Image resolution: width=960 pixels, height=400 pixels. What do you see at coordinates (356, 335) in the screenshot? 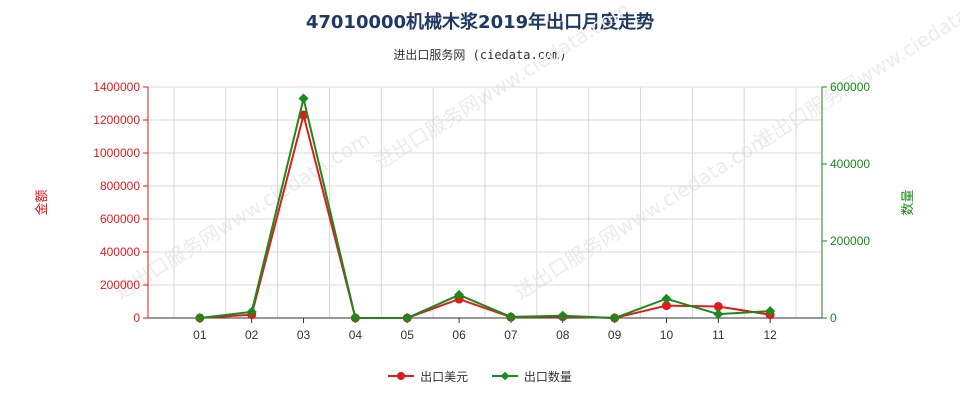
I see `x-tick-label: 04` at bounding box center [356, 335].